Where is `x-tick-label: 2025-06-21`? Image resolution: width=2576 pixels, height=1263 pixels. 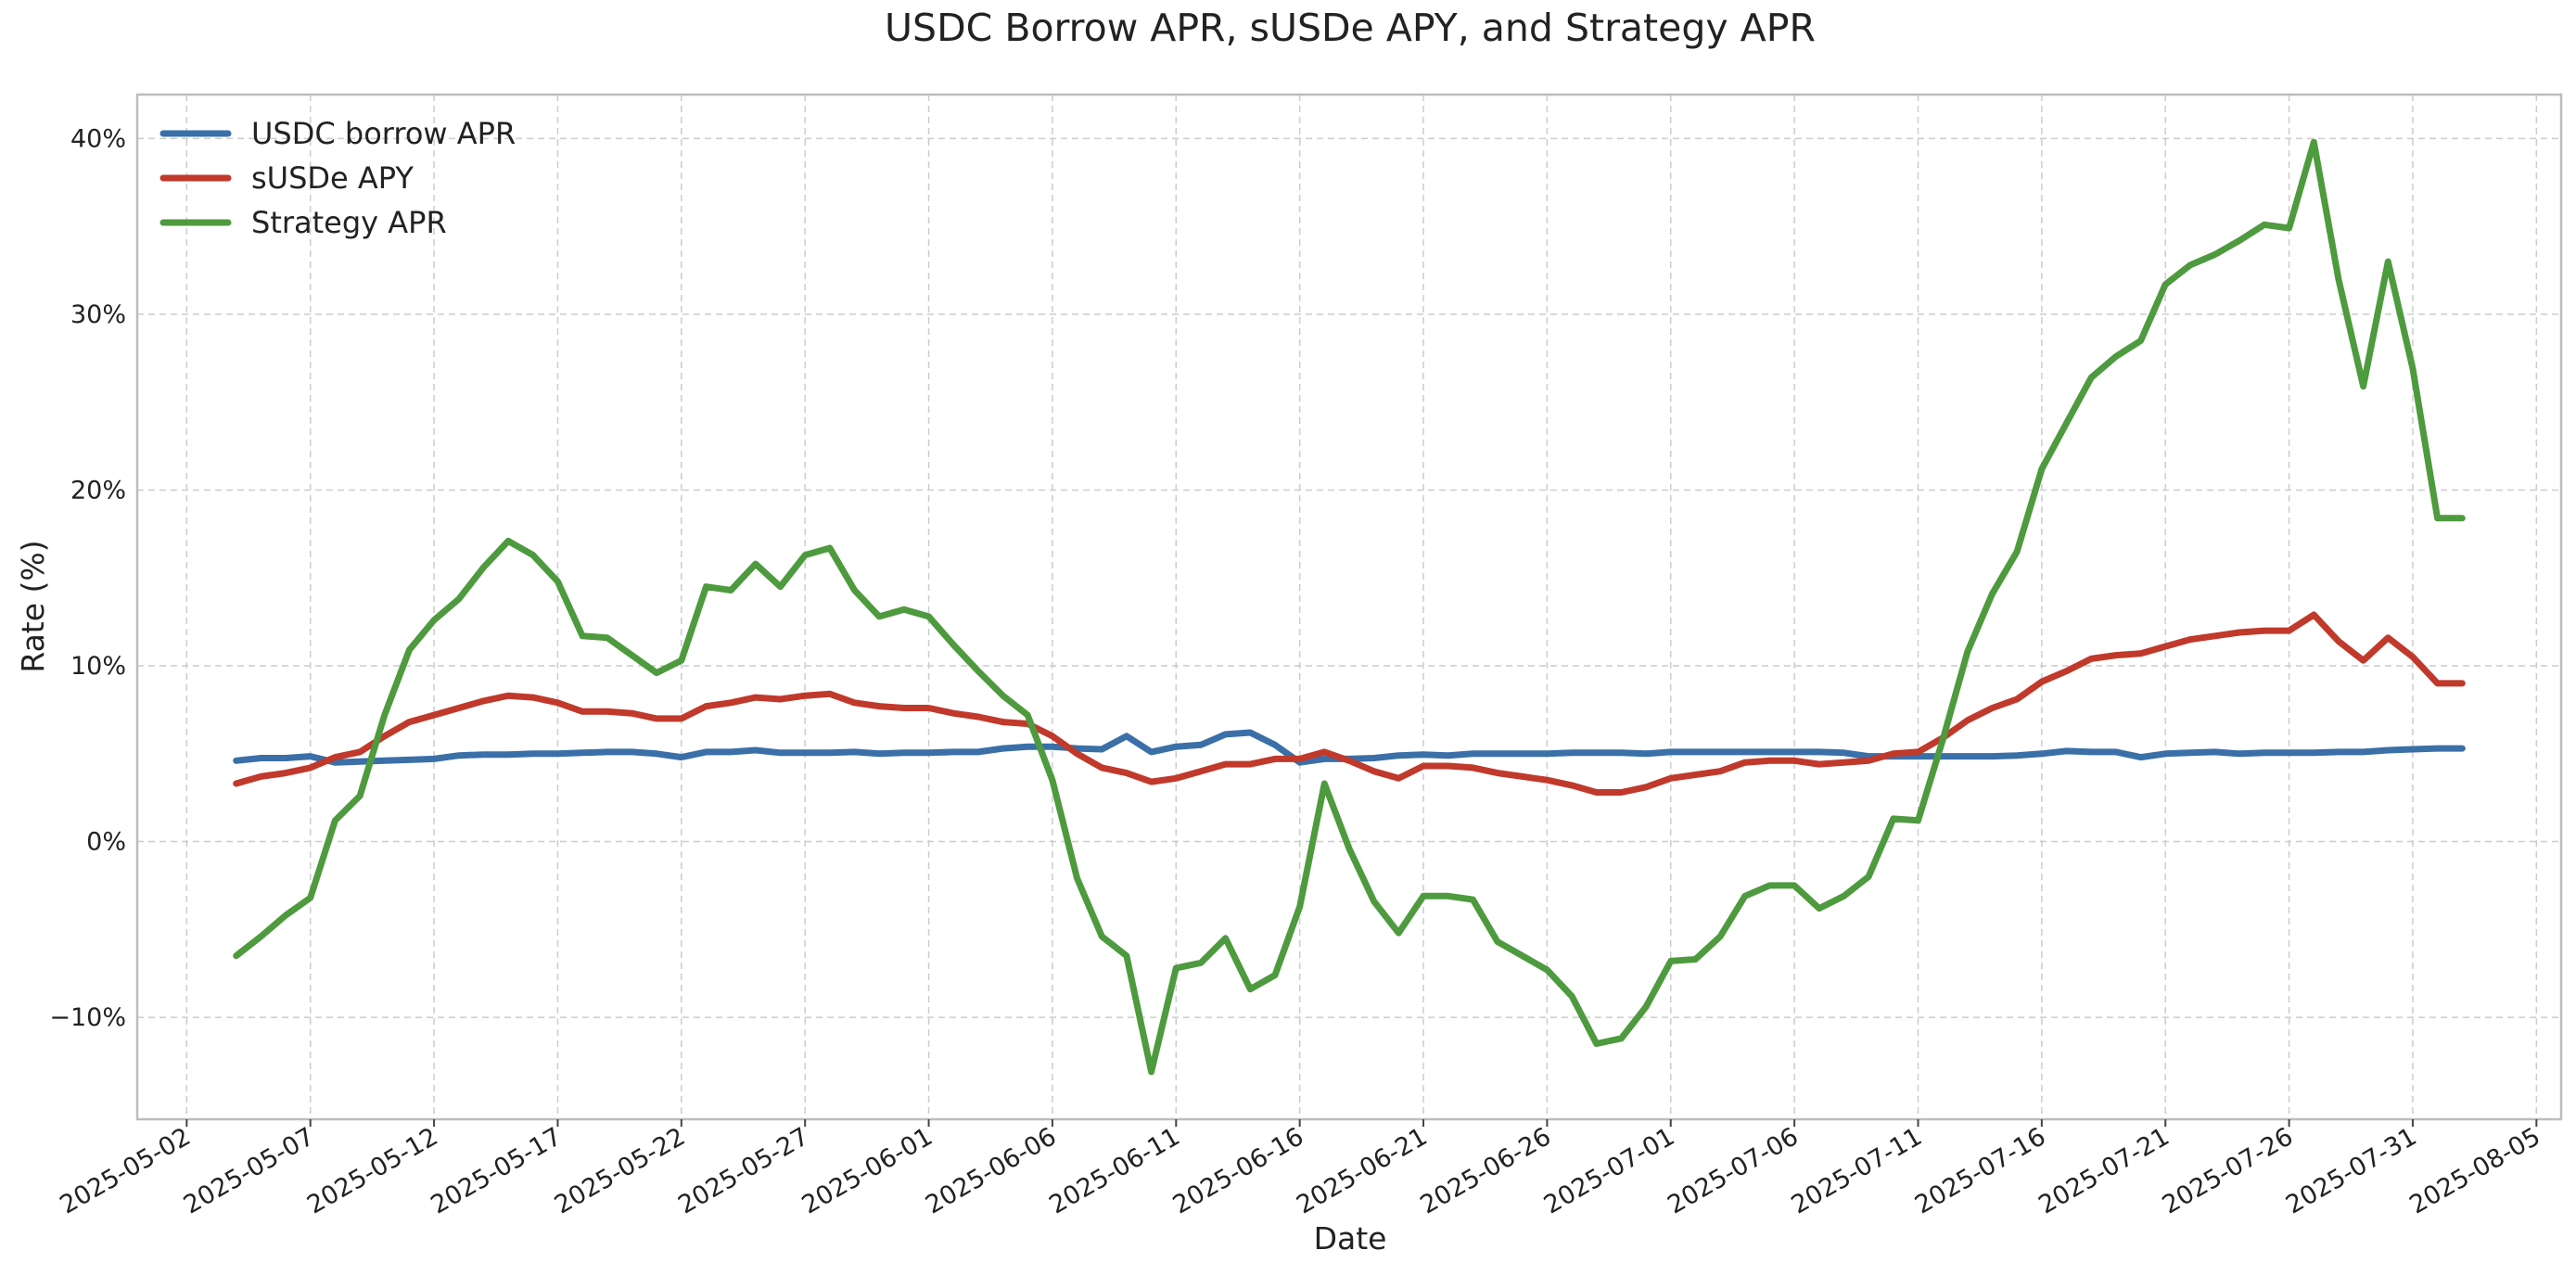 x-tick-label: 2025-06-21 is located at coordinates (1362, 1170).